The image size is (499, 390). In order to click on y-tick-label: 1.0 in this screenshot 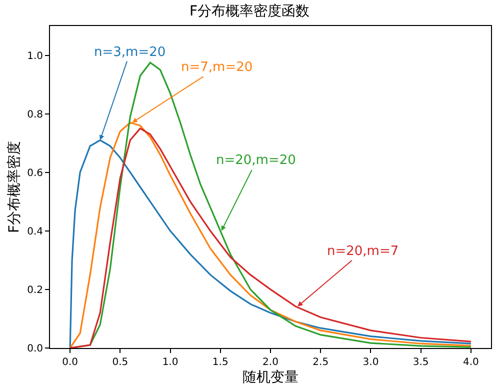, I will do `click(35, 56)`.